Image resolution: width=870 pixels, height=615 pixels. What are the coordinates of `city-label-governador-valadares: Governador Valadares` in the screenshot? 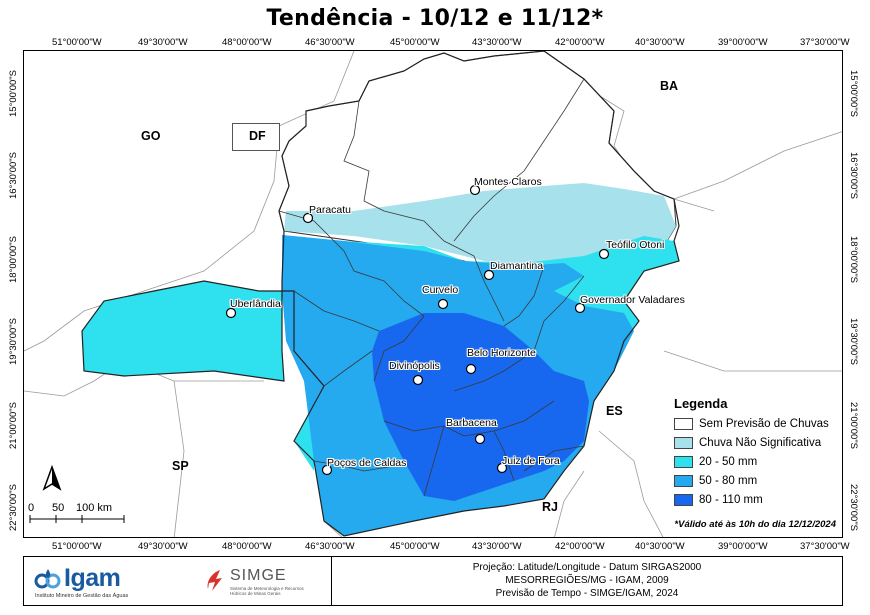 It's located at (632, 300).